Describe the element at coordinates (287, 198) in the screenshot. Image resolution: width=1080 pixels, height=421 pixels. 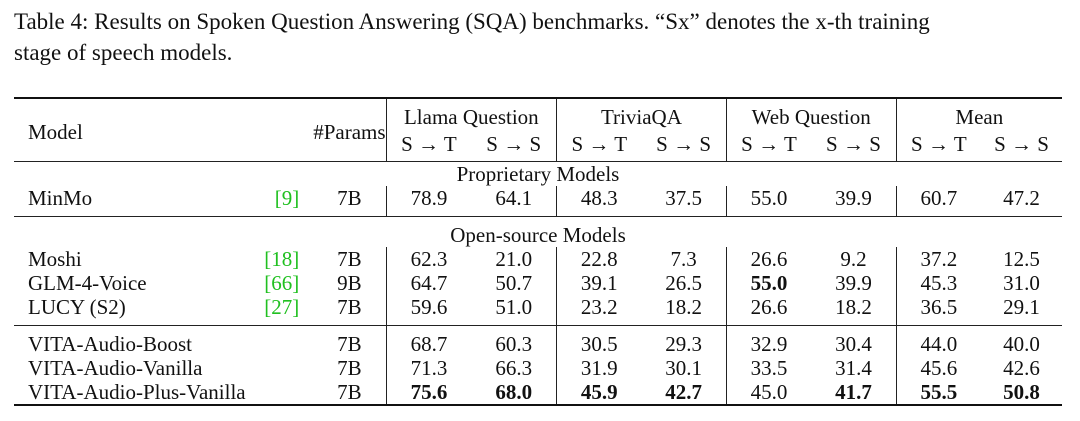
I see `reference-link: [9]` at that location.